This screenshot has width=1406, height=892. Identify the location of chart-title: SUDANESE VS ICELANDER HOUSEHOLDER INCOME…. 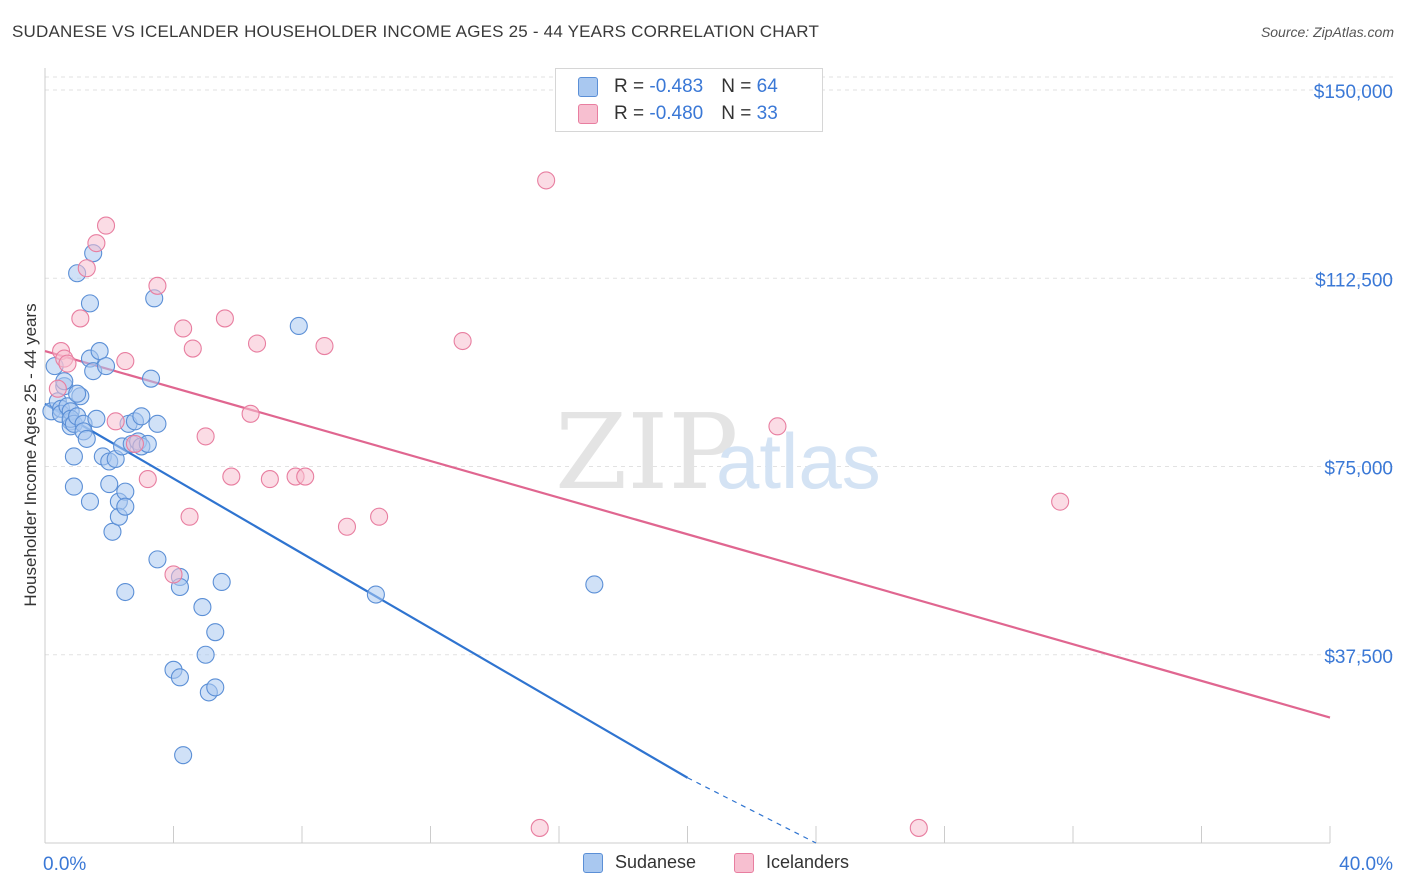
(416, 31).